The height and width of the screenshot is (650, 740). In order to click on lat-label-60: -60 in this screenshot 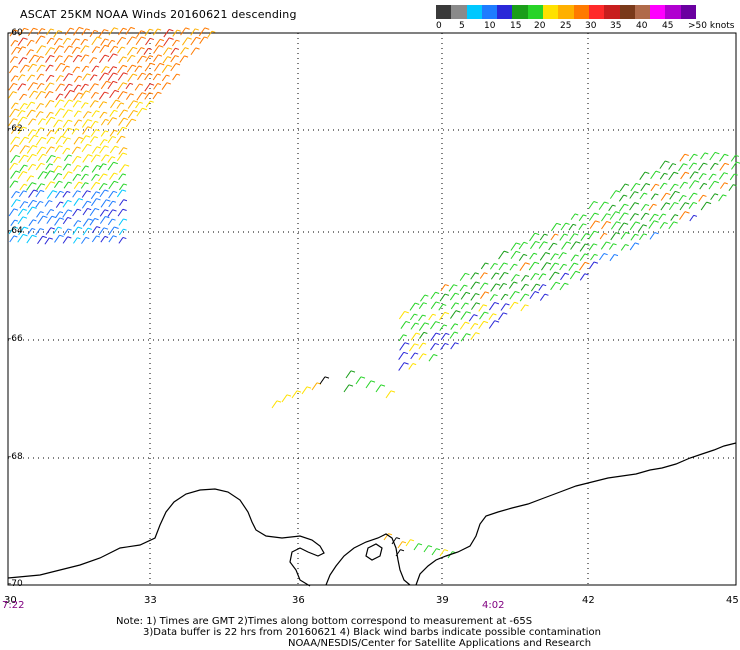, I will do `click(15, 33)`.